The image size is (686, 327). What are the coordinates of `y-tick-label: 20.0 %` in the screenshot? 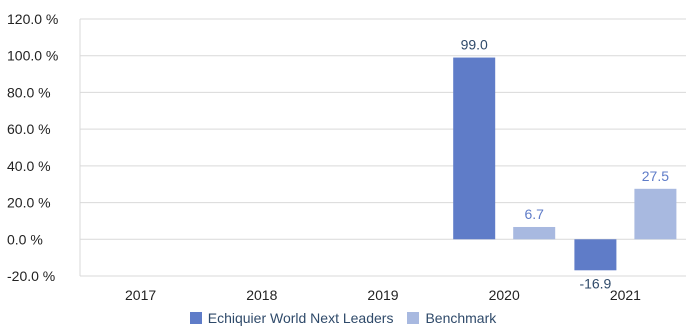 It's located at (29, 203).